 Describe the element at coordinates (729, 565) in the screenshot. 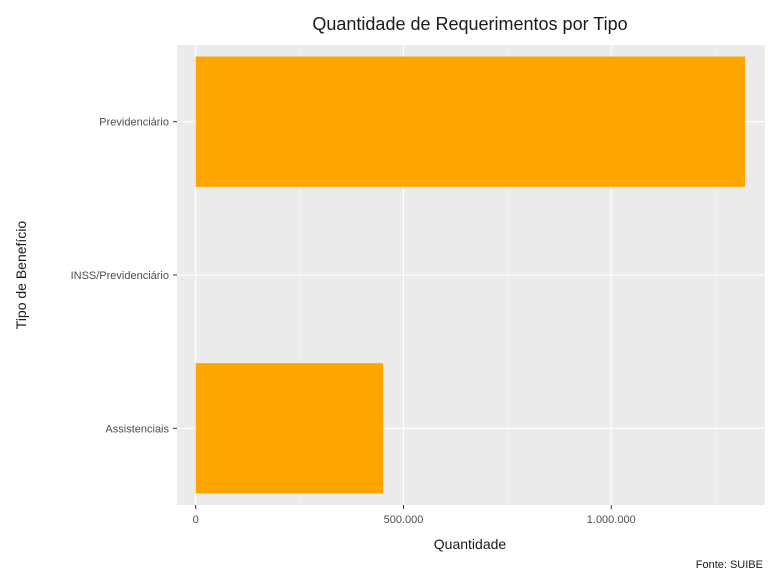

I see `chart-caption: Fonte: SUIBE` at that location.